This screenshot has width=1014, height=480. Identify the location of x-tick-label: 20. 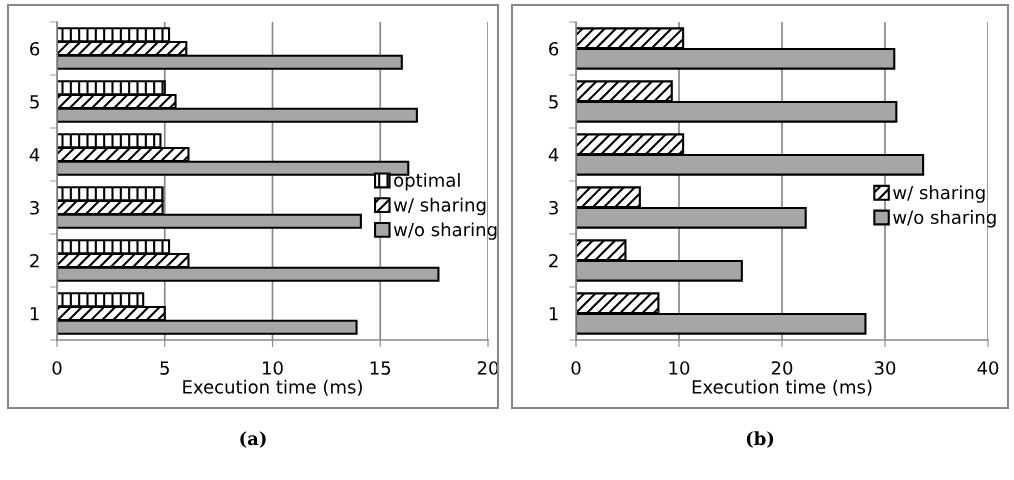
(782, 368).